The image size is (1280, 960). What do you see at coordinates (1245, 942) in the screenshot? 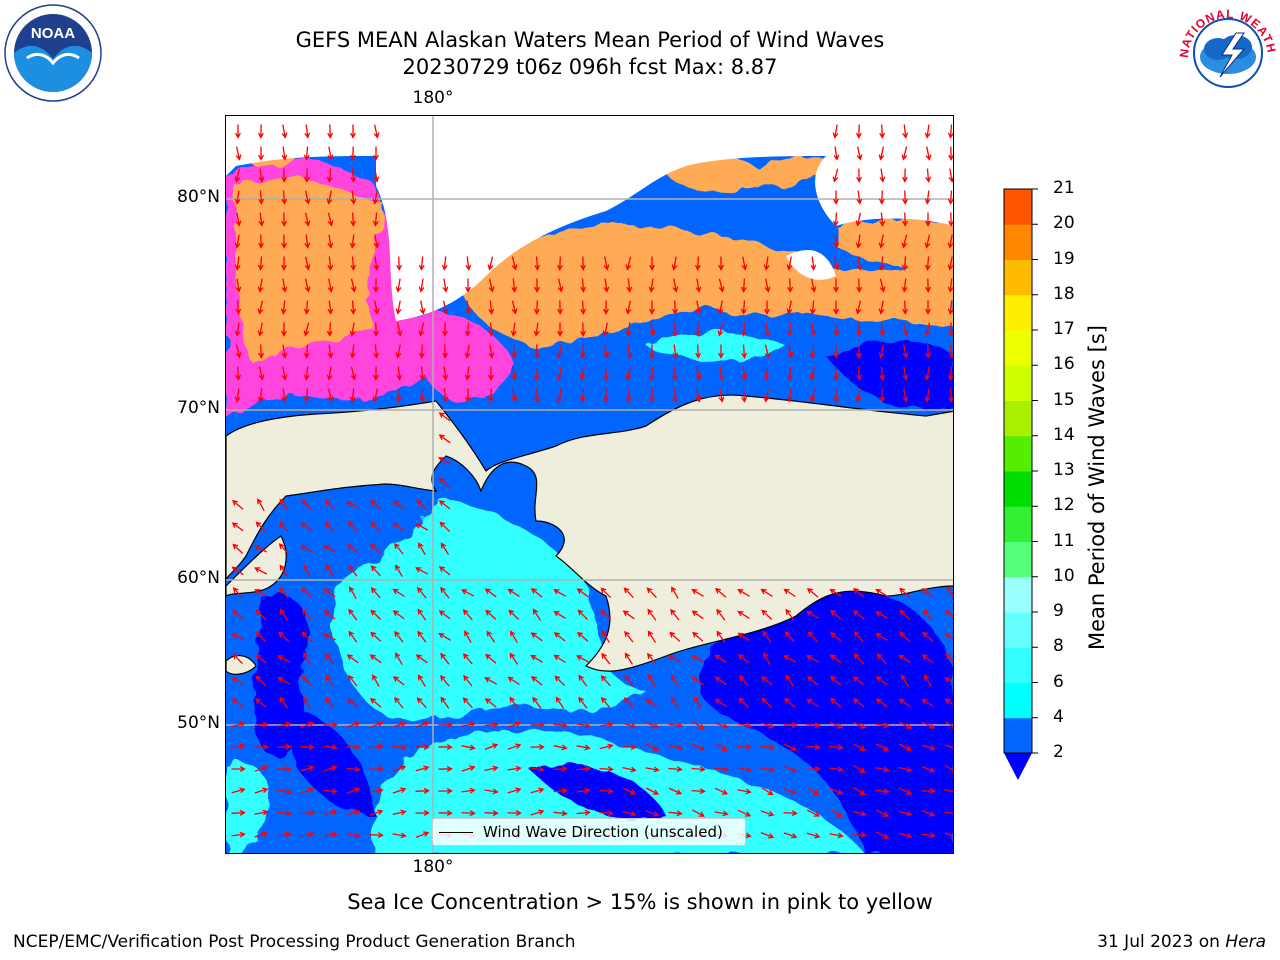
I see `footer-machine: Hera` at bounding box center [1245, 942].